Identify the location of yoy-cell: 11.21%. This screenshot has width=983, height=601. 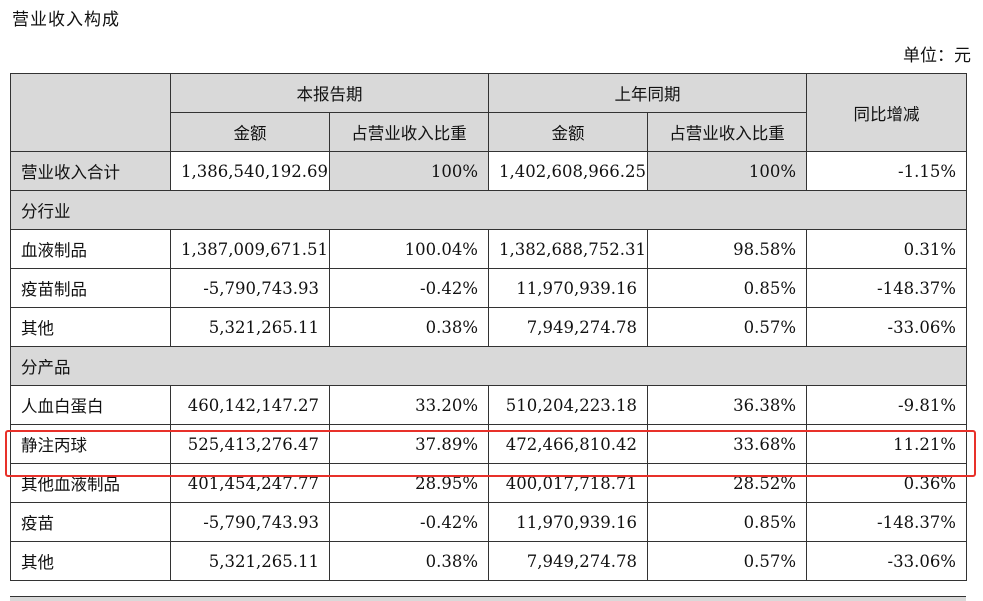
(886, 444).